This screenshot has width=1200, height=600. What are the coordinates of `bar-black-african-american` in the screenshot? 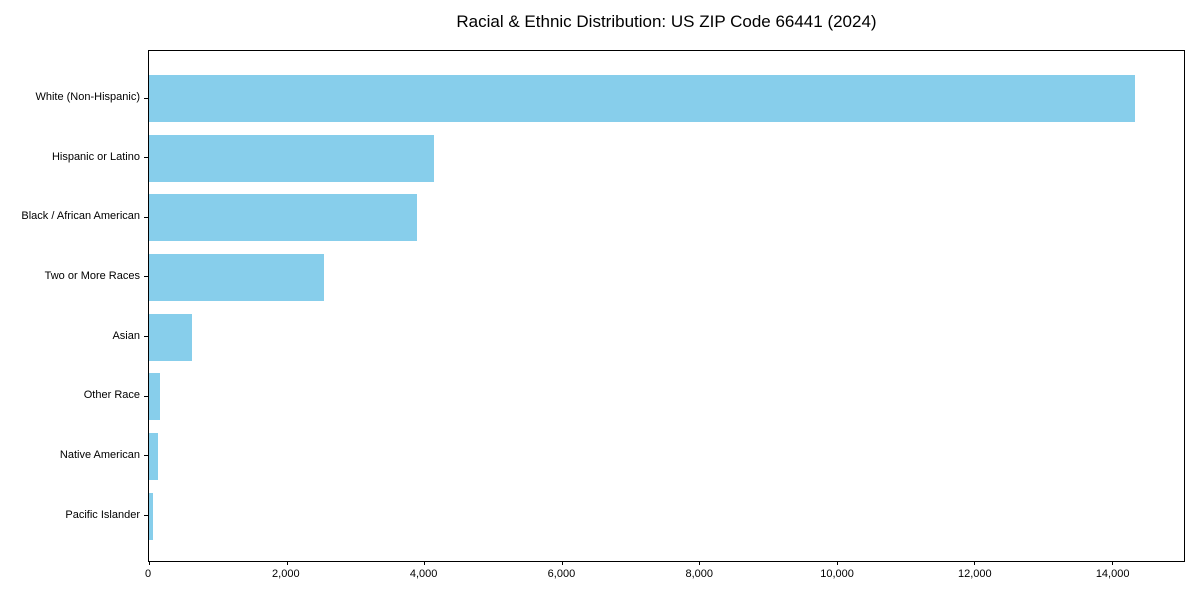 It's located at (283, 218).